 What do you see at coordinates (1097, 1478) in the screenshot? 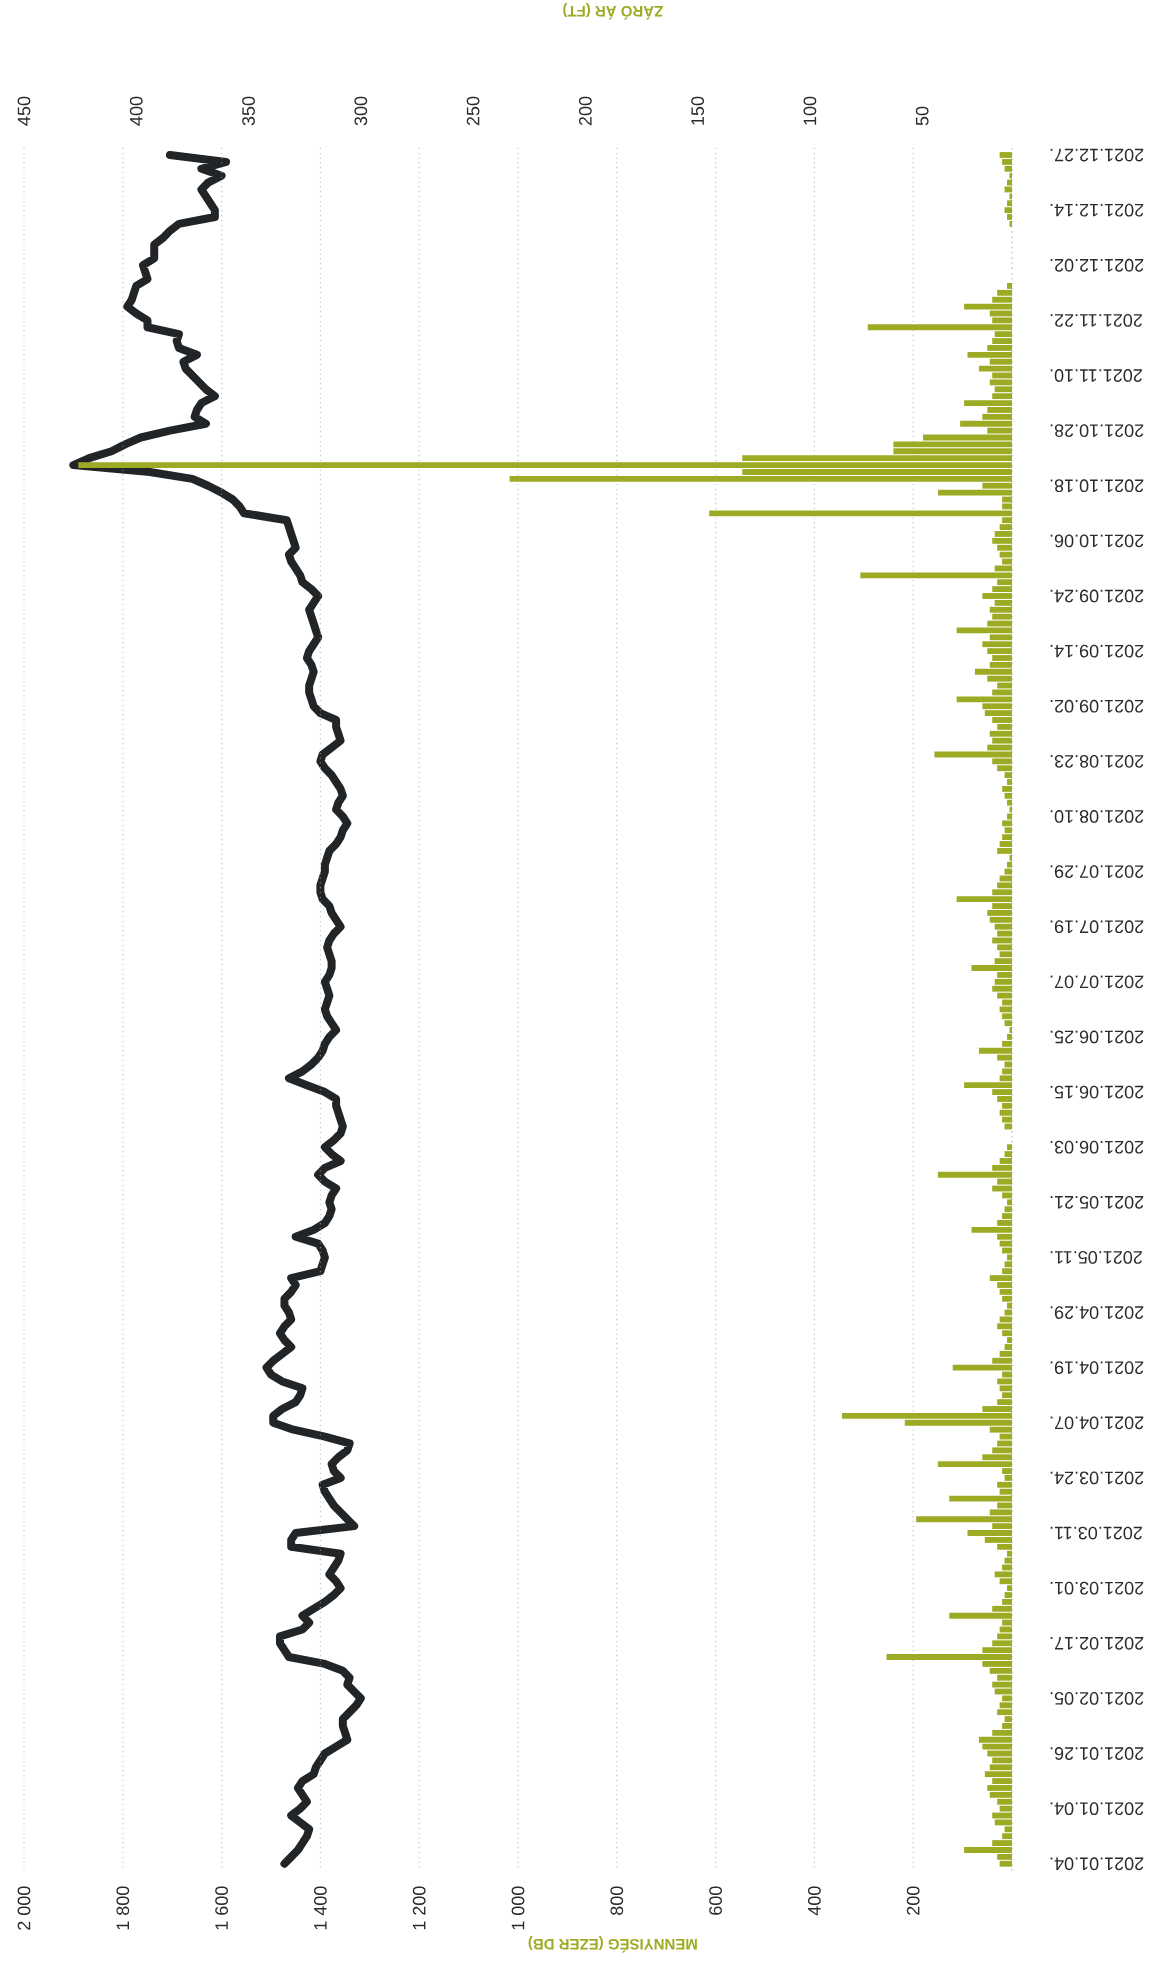
I see `y-tick-label: 2021.03.24.` at bounding box center [1097, 1478].